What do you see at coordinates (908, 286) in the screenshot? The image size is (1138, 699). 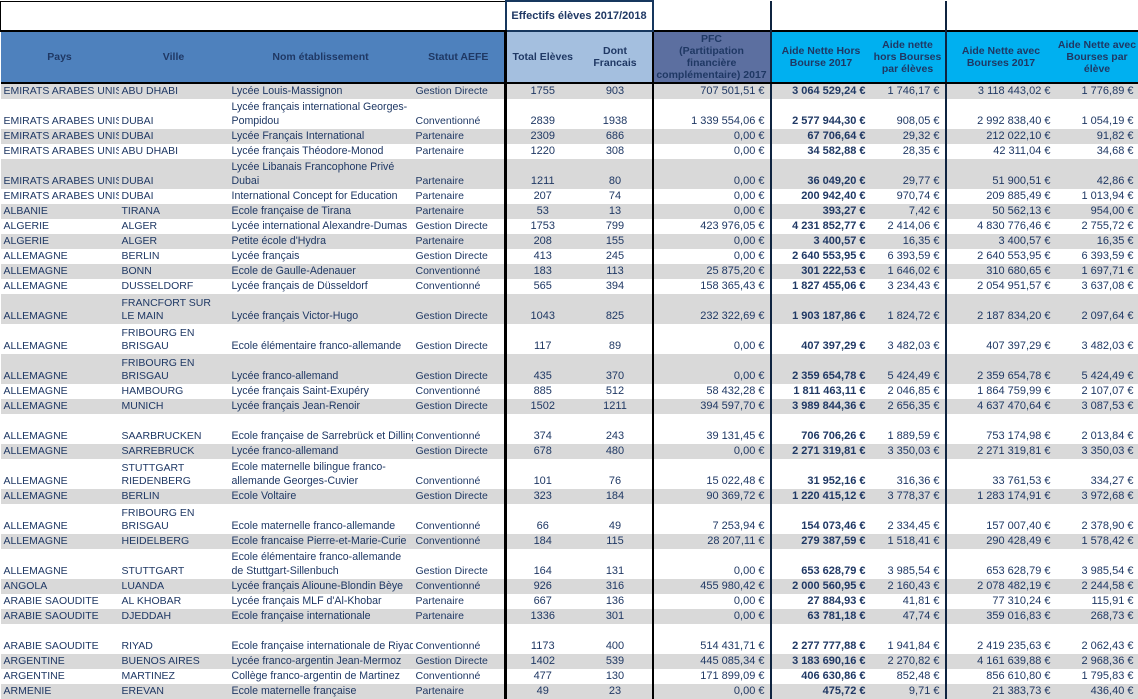 I see `cell-hors_el: 3 234,43 €` at bounding box center [908, 286].